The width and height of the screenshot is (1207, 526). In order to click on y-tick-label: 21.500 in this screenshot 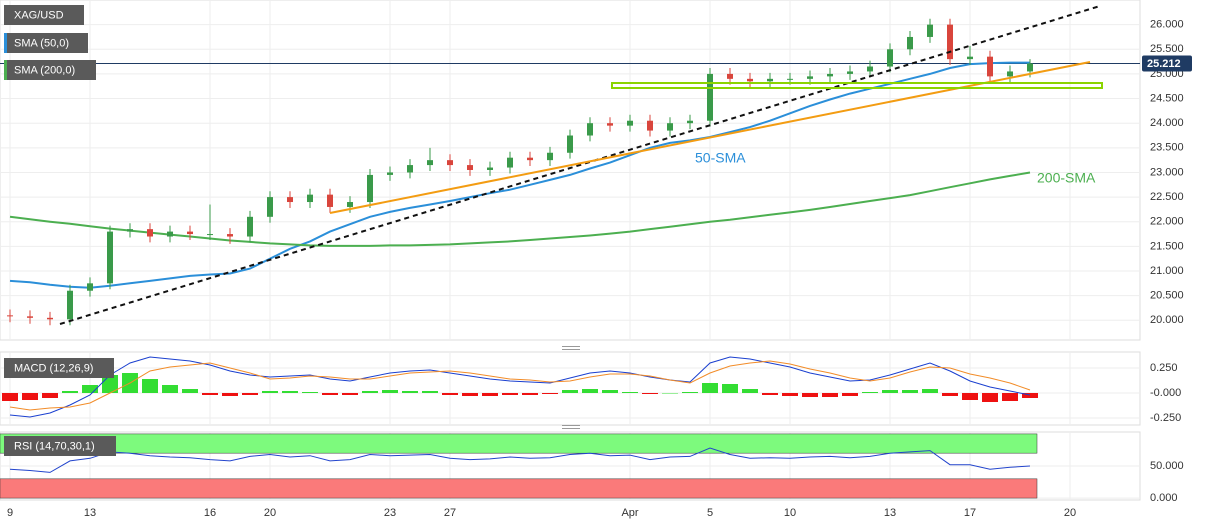, I will do `click(1167, 246)`.